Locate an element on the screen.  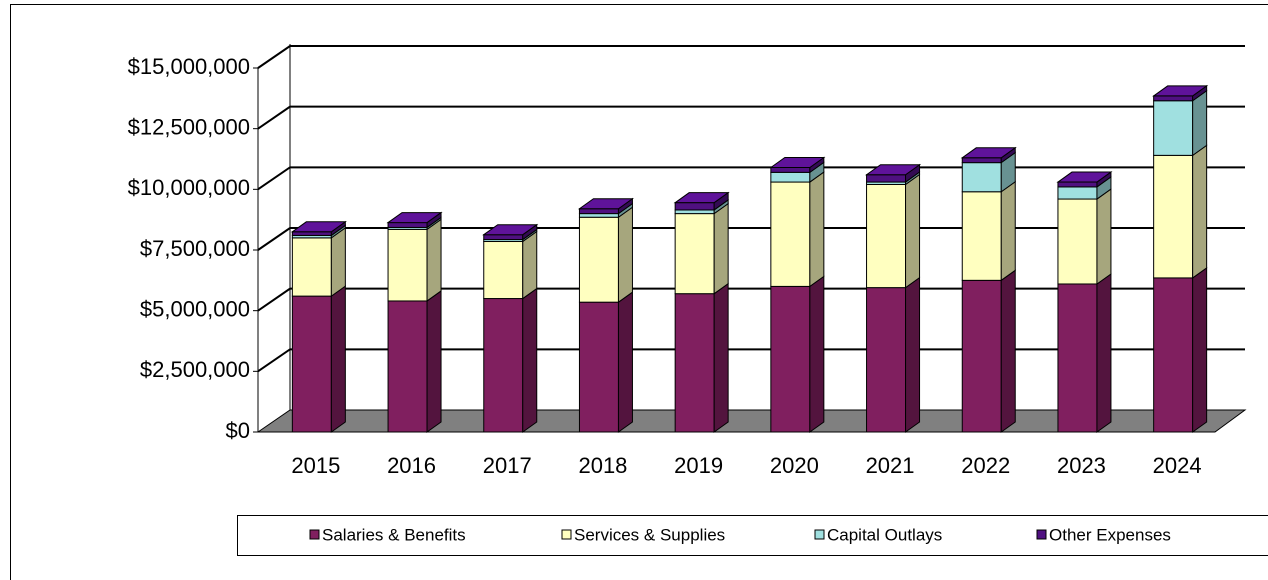
y-tick-label: $2,500,000 is located at coordinates (195, 369).